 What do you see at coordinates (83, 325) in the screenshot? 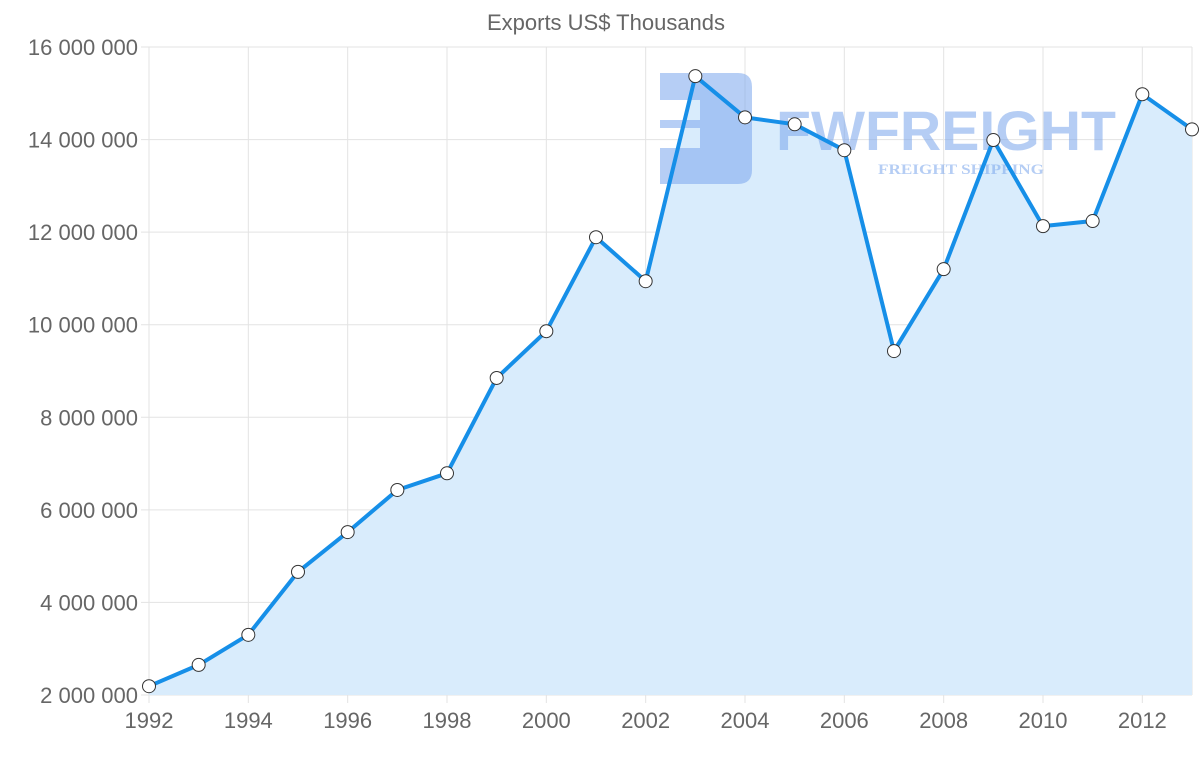
I see `y-tick-label: 10 000 000` at bounding box center [83, 325].